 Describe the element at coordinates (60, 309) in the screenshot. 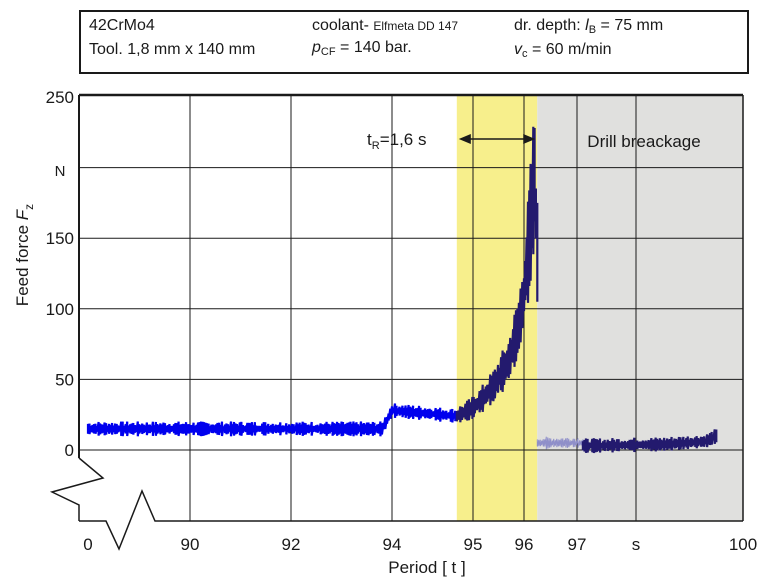

I see `y-tick-label: 100` at that location.